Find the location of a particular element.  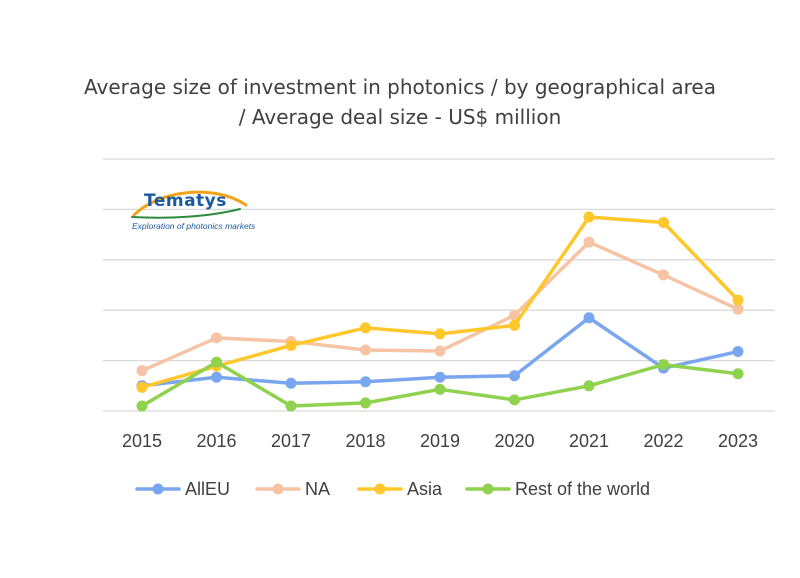

x-tick-label: 2018 is located at coordinates (365, 441).